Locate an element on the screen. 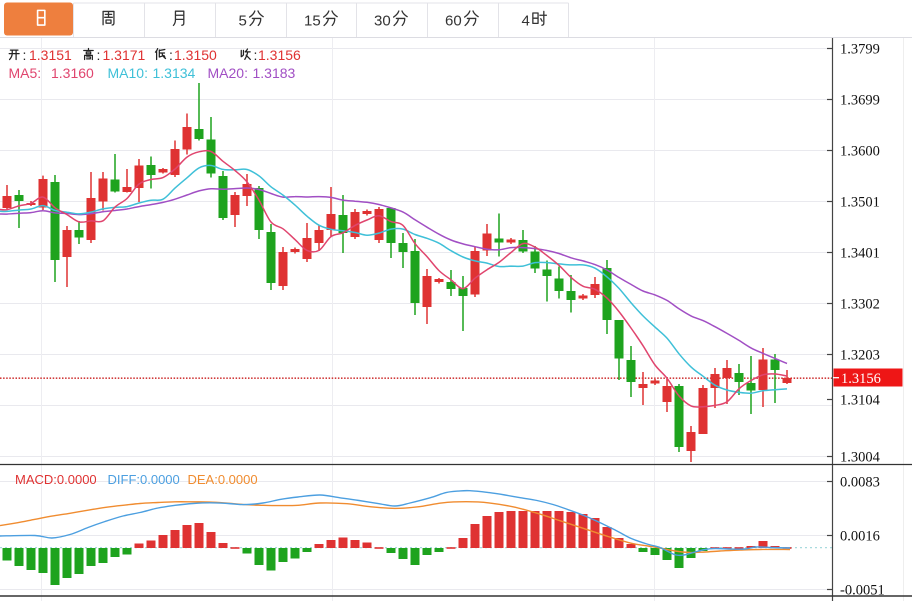  svg-text: MACD:0.0000 is located at coordinates (56, 479).